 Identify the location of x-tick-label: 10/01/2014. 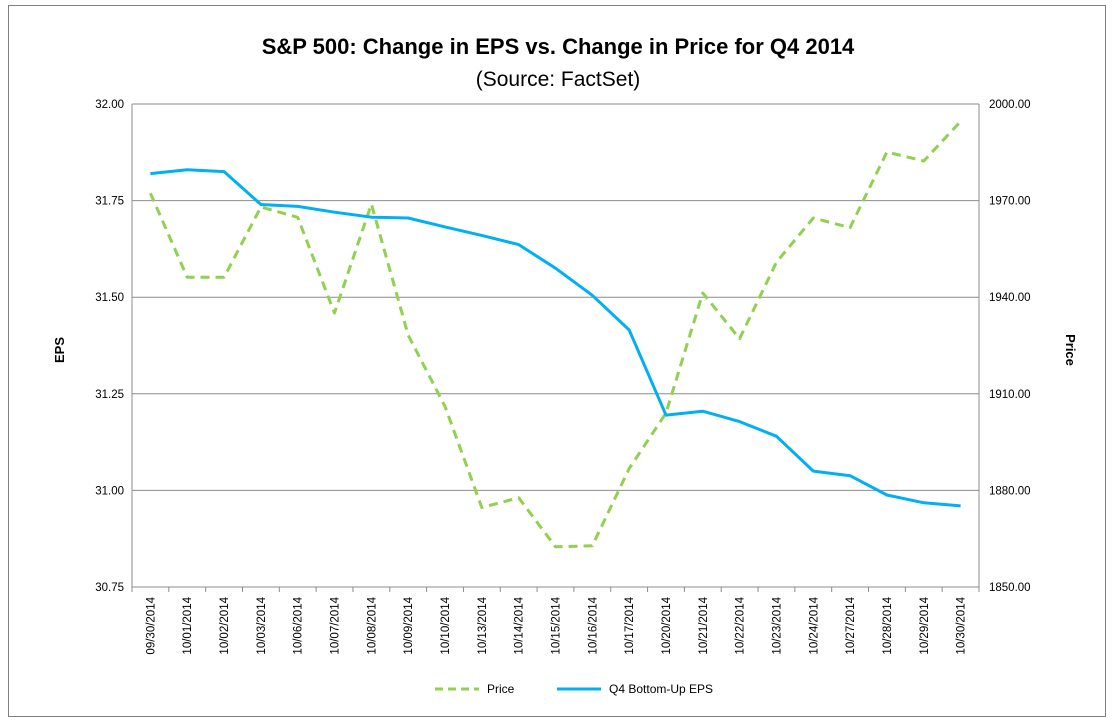
(188, 625).